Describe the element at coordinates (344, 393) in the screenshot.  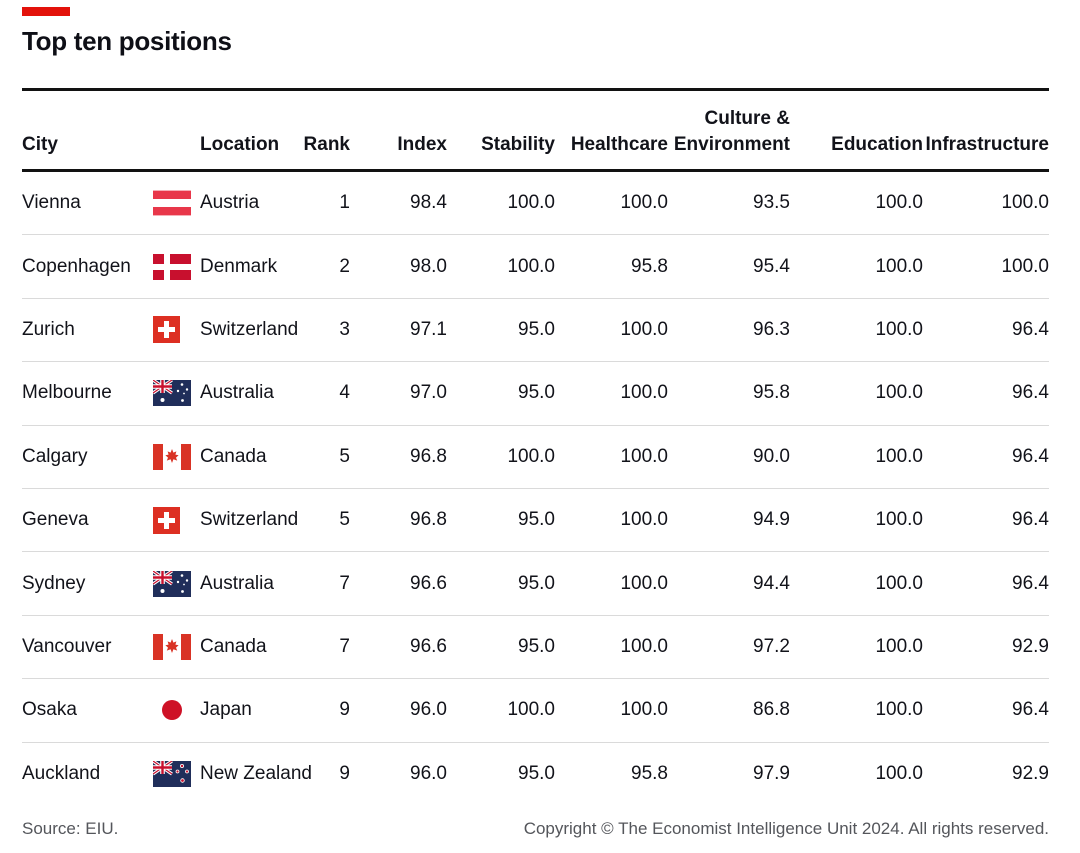
I see `rank-cell: 4` at that location.